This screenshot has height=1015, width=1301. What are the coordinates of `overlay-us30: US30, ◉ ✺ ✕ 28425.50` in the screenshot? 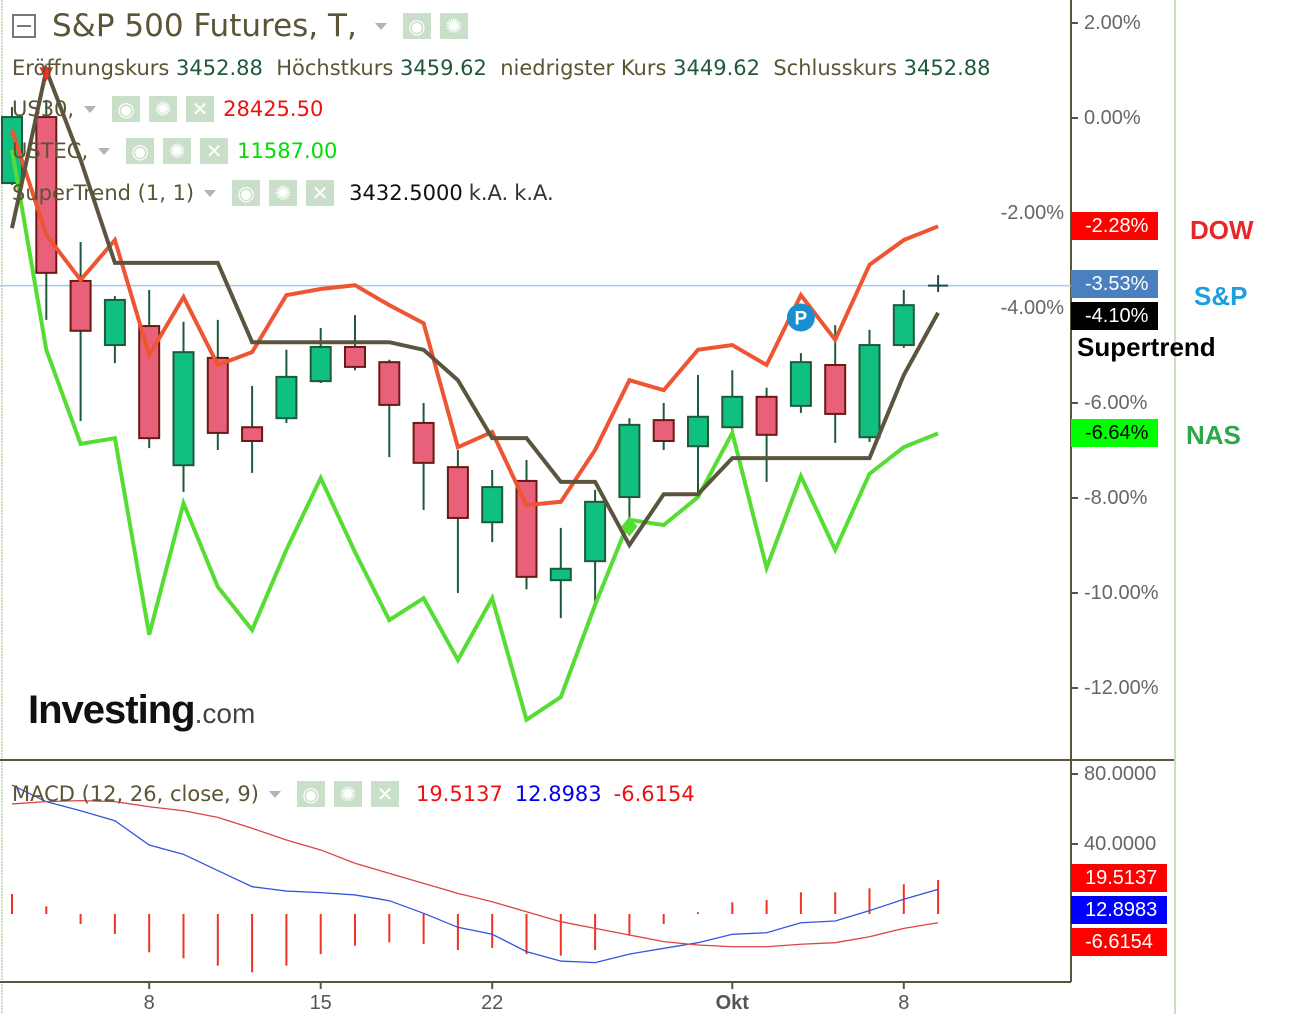 It's located at (167, 109).